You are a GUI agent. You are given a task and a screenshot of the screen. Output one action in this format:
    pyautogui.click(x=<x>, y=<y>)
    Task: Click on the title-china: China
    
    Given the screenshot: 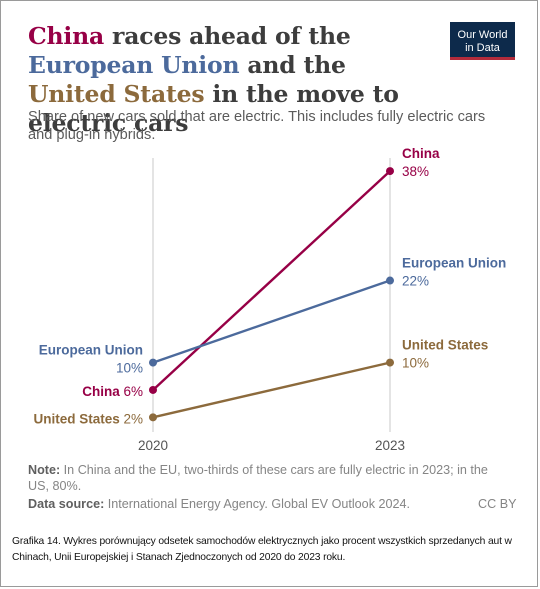 What is the action you would take?
    pyautogui.click(x=66, y=36)
    